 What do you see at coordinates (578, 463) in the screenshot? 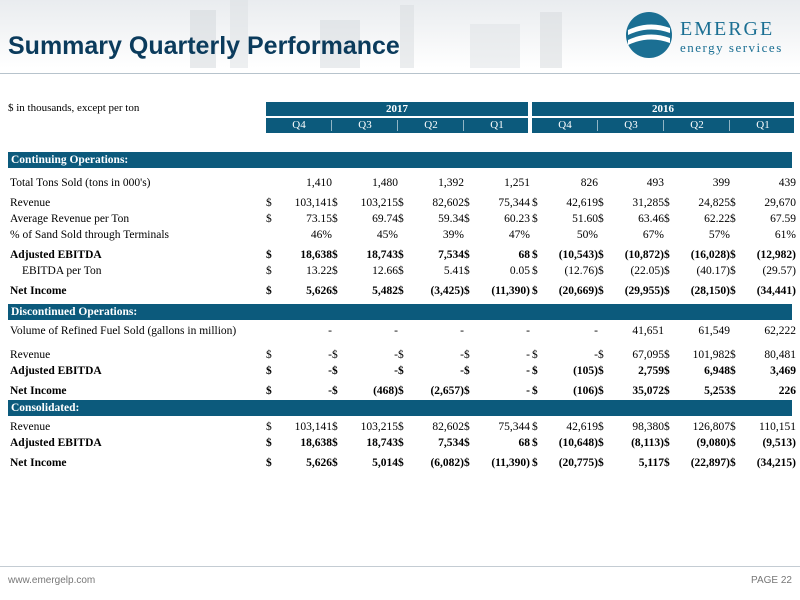
I see `cell-value: (20,775)` at bounding box center [578, 463].